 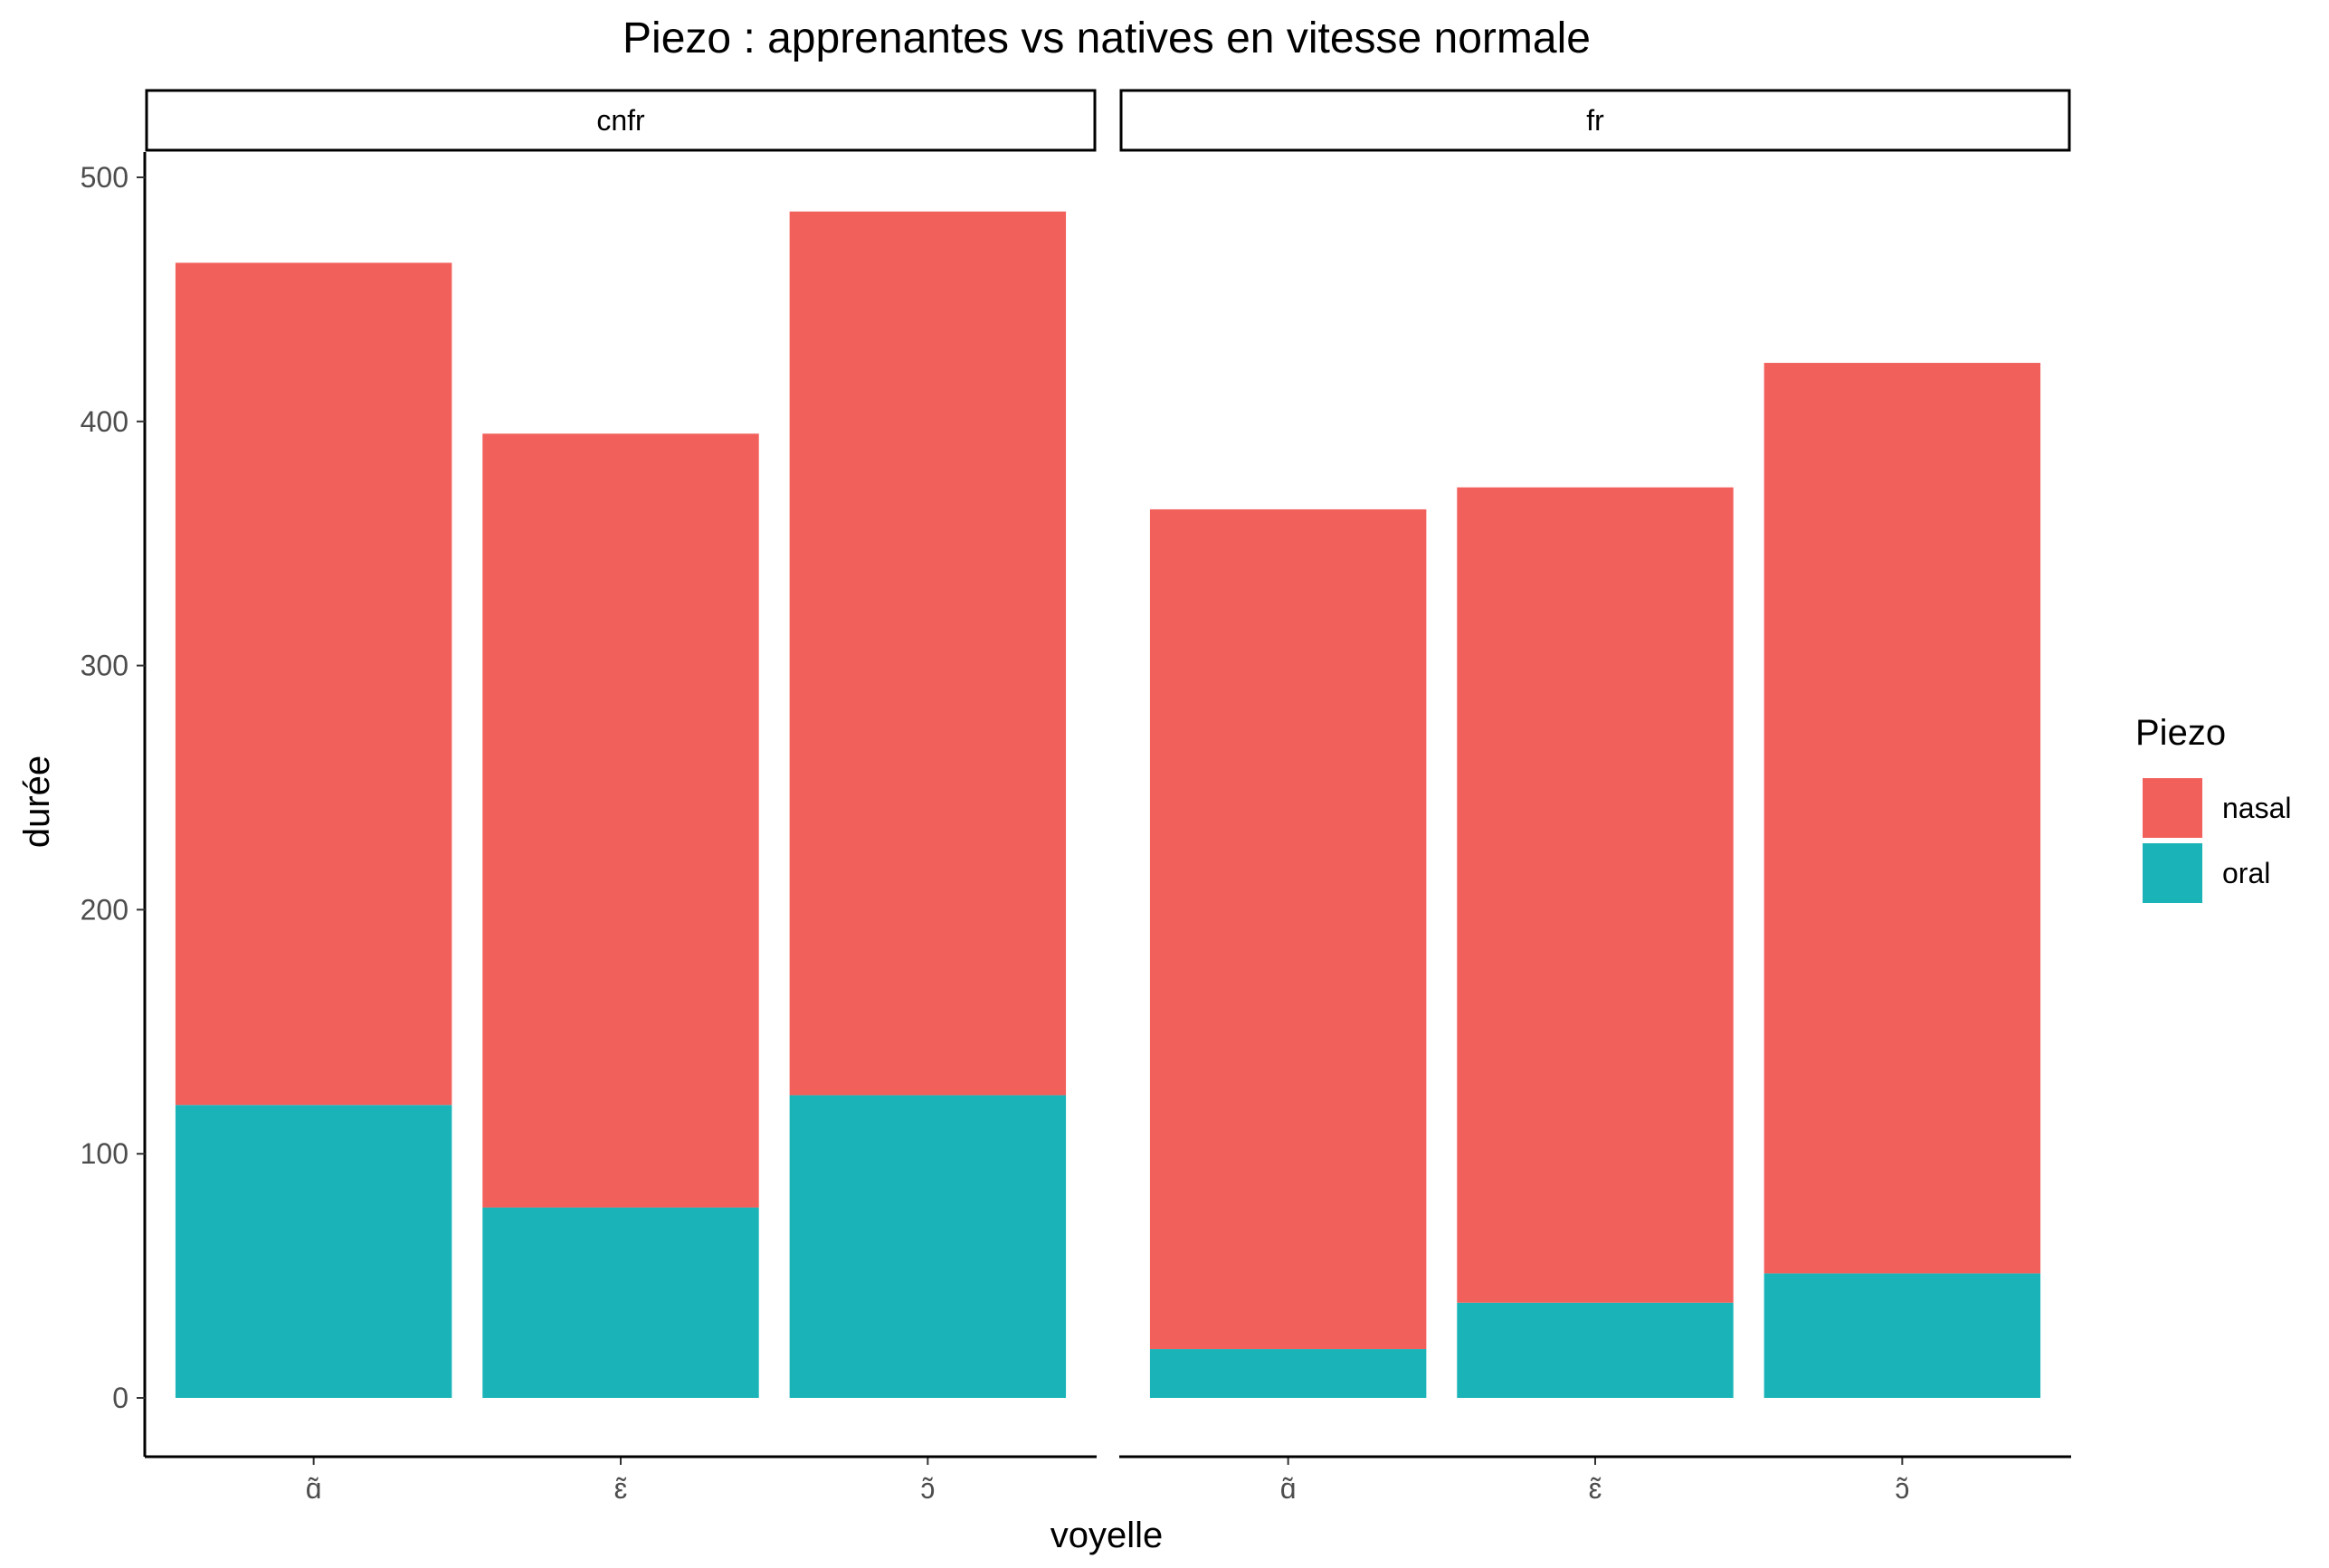 I want to click on legend-key-oral, so click(x=2172, y=873).